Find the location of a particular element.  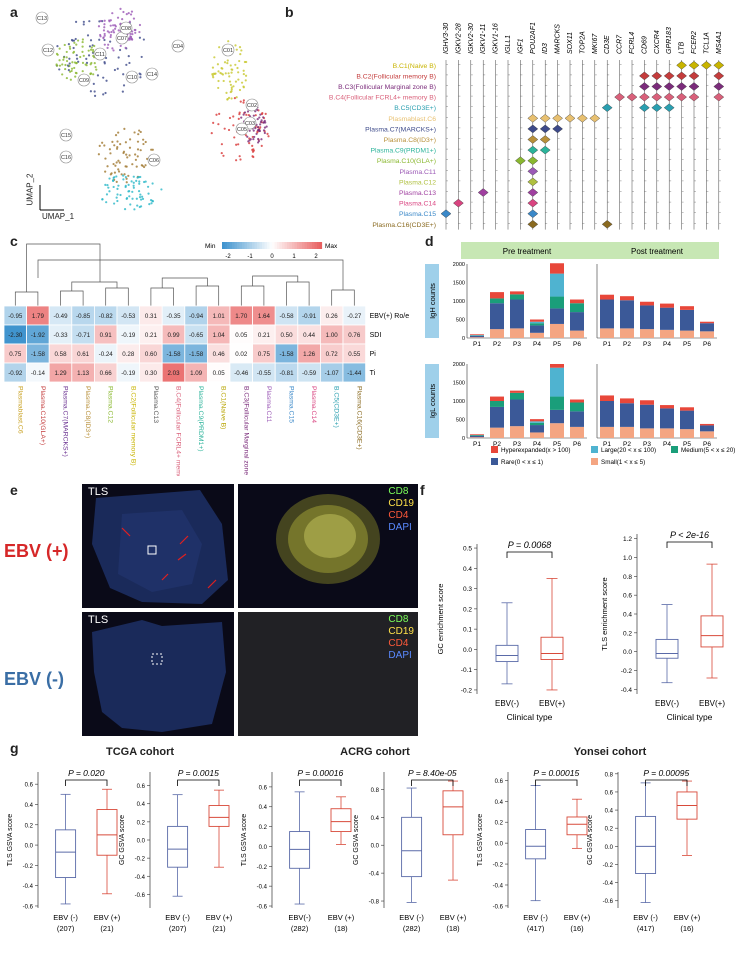

y-tick-label: -0.2 is located at coordinates (28, 867).